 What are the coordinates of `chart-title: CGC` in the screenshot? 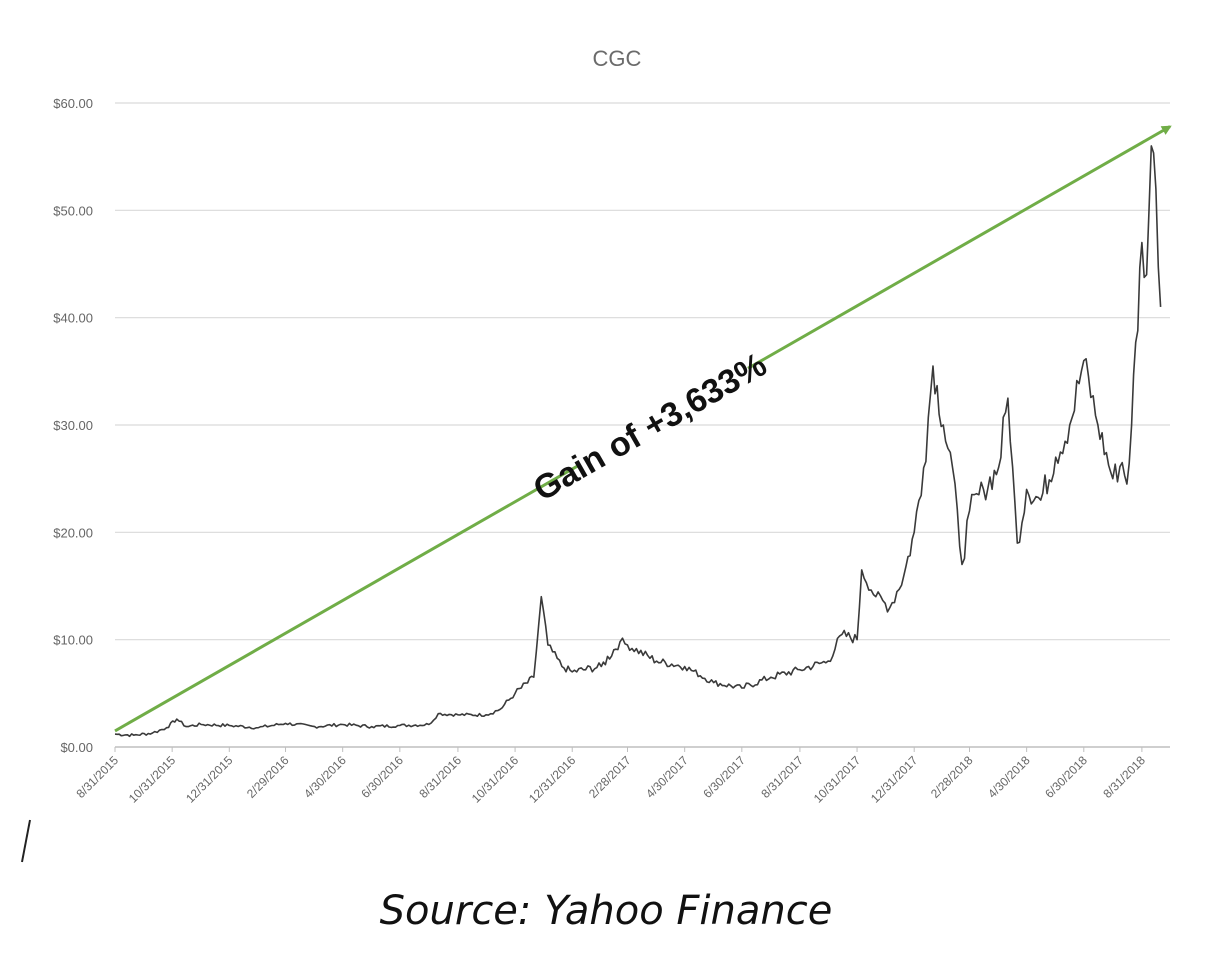 It's located at (617, 58).